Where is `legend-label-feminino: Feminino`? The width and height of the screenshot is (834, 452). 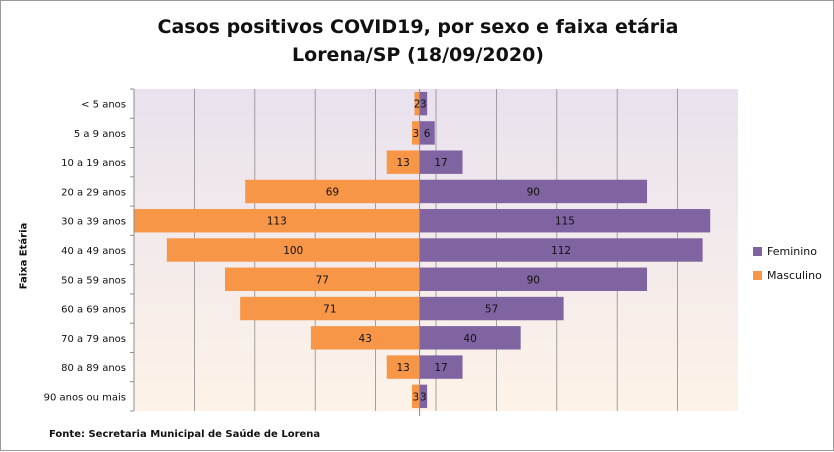
legend-label-feminino: Feminino is located at coordinates (792, 251).